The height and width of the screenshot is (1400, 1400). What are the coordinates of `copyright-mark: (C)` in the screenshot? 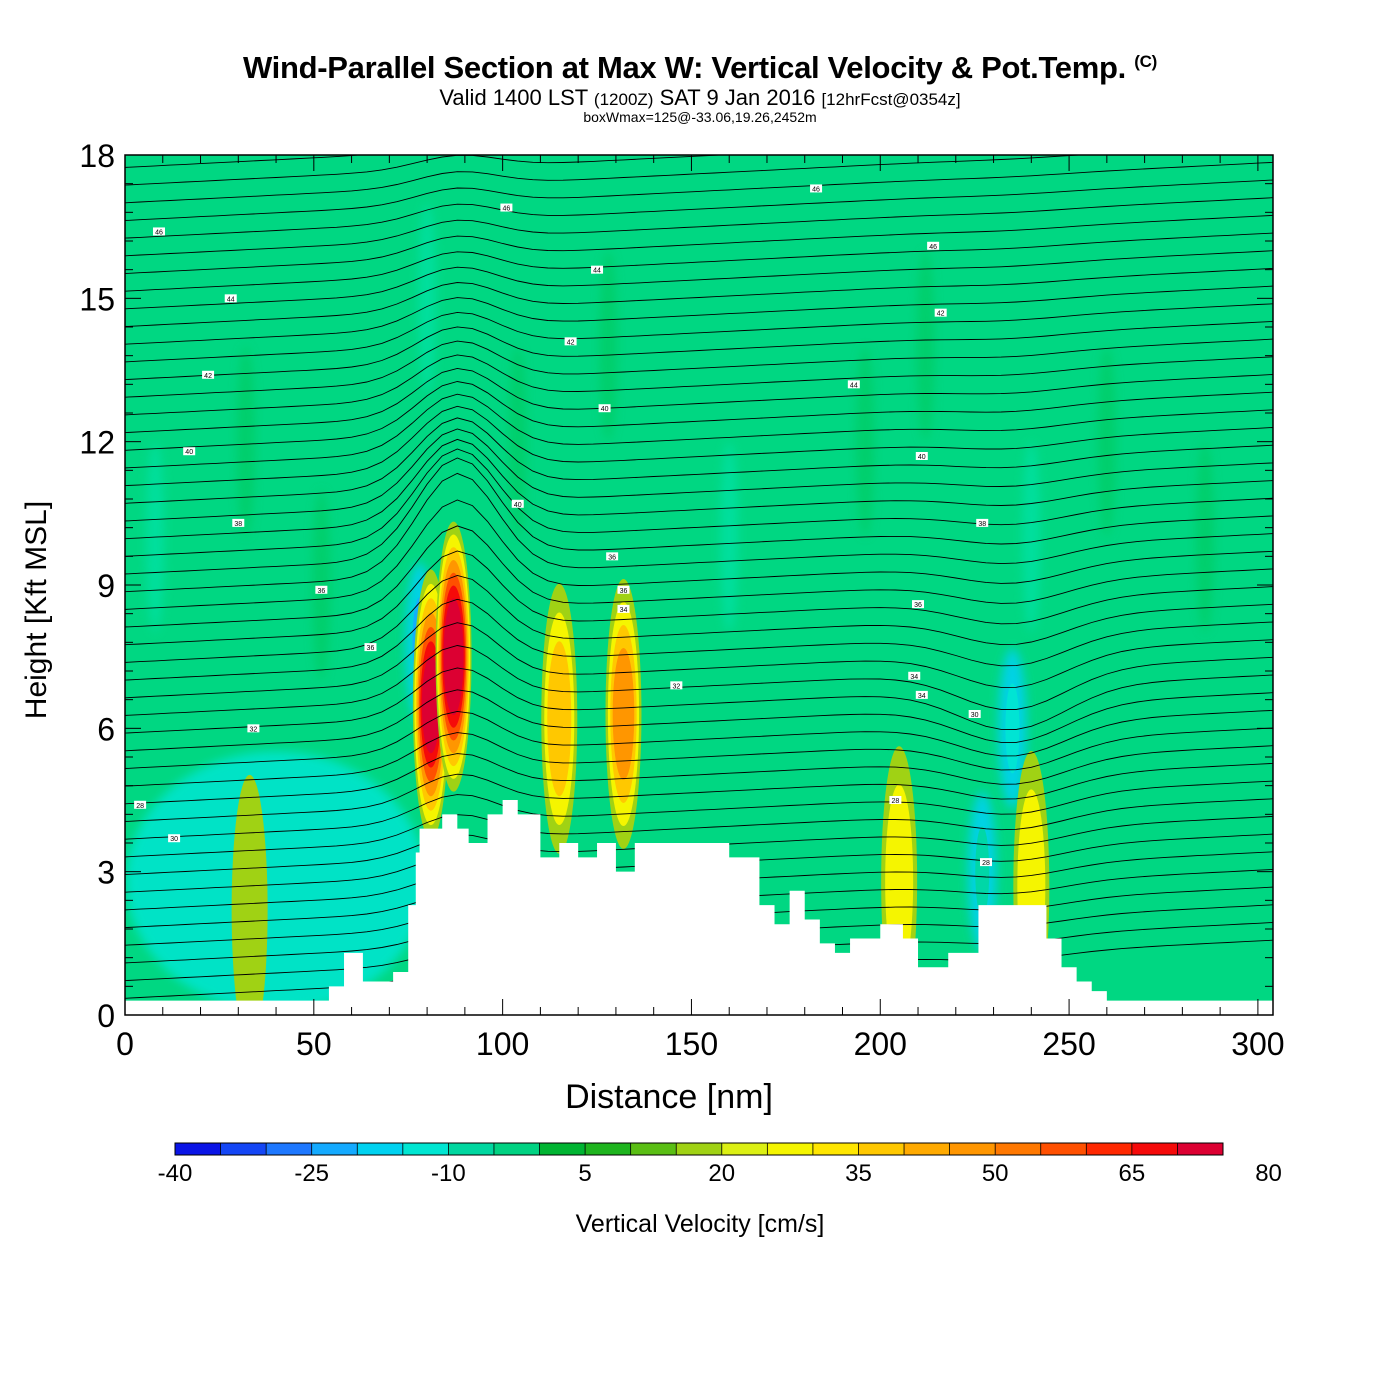 It's located at (1145, 61).